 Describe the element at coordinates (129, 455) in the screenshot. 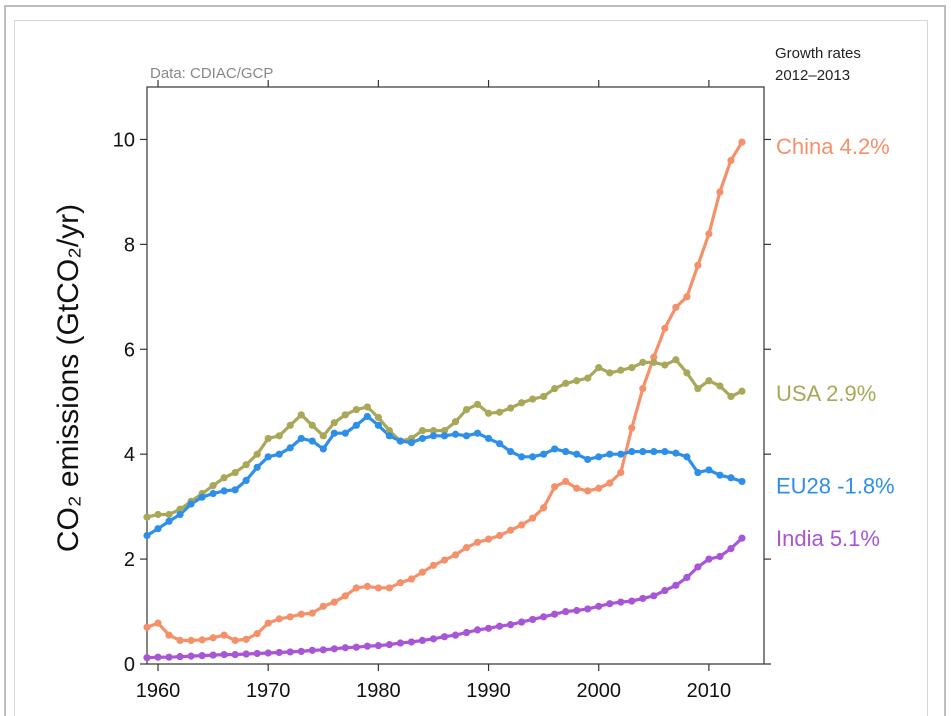

I see `y-tick-label: 4` at that location.